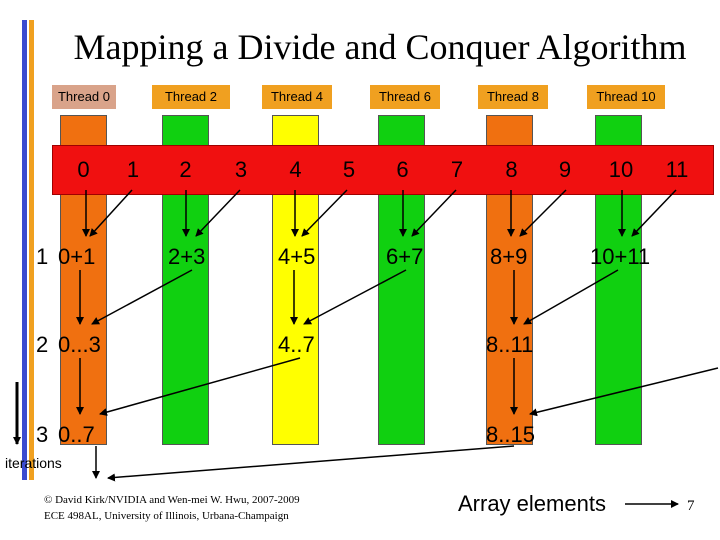 The height and width of the screenshot is (540, 720). Describe the element at coordinates (297, 256) in the screenshot. I see `partial-sum-4-5: 4+5` at that location.